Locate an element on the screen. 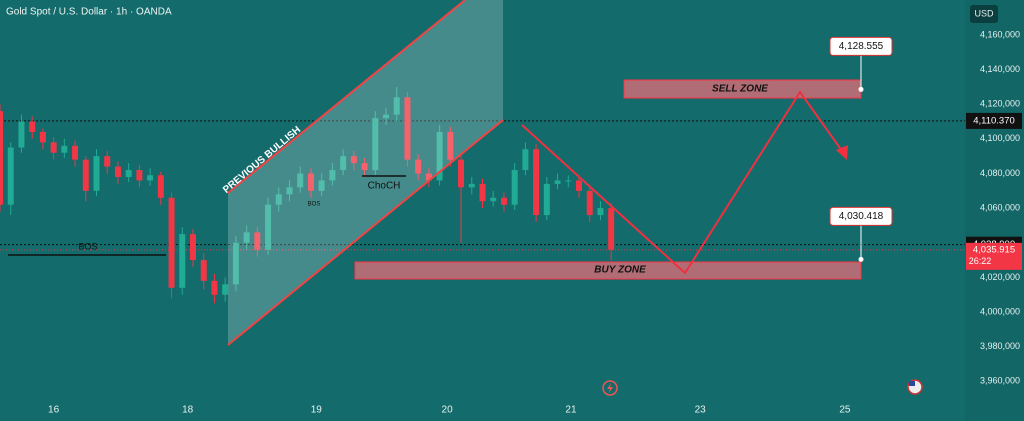  last-price-label: 4,035.915 is located at coordinates (994, 249).